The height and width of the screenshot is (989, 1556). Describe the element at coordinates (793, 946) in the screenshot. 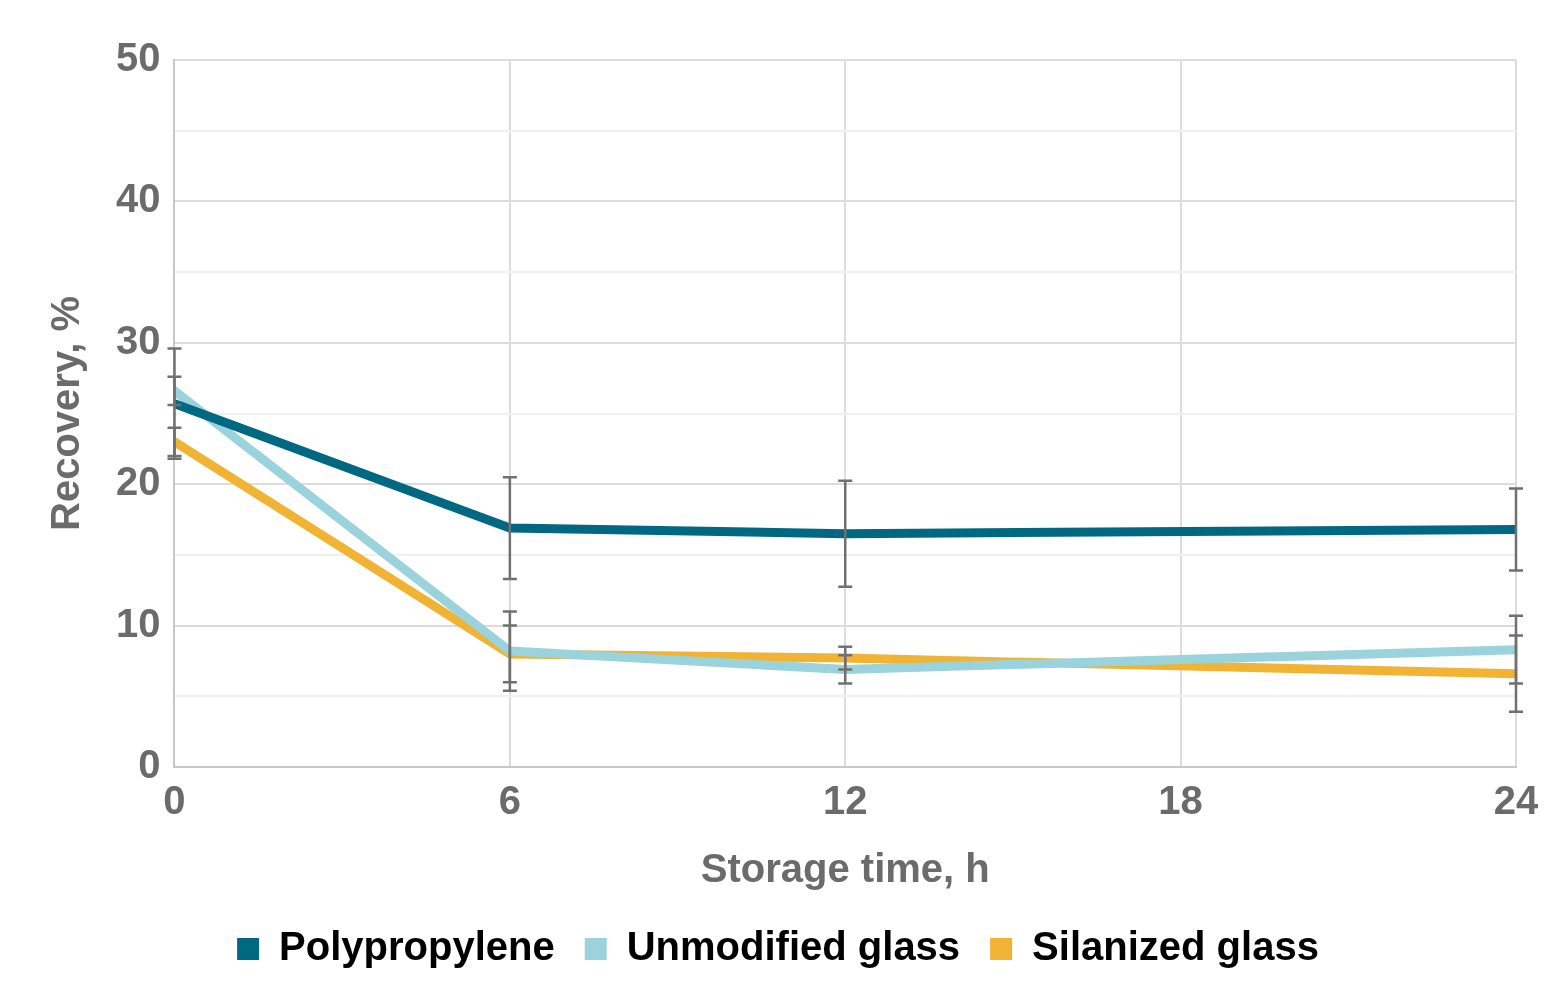

I see `legend-label: Unmodified glass` at that location.